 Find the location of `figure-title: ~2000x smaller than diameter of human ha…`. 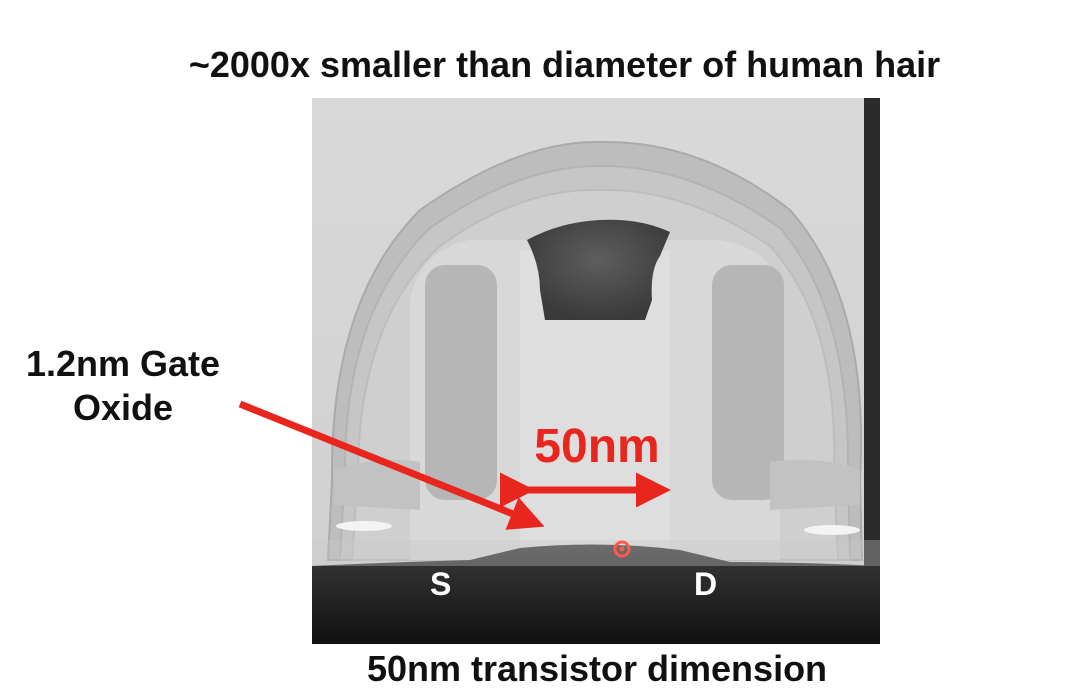

figure-title: ~2000x smaller than diameter of human ha… is located at coordinates (564, 64).